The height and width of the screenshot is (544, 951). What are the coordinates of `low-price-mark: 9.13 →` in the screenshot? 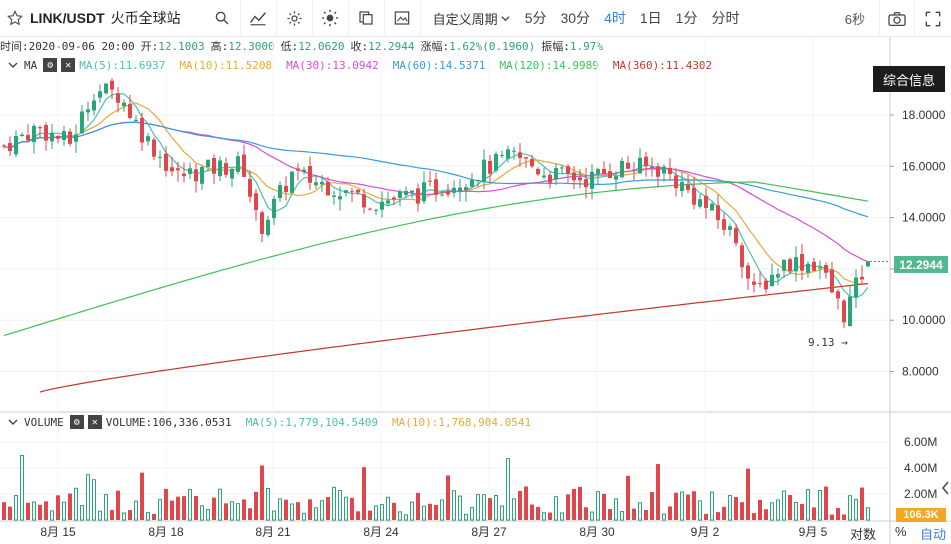 It's located at (828, 342).